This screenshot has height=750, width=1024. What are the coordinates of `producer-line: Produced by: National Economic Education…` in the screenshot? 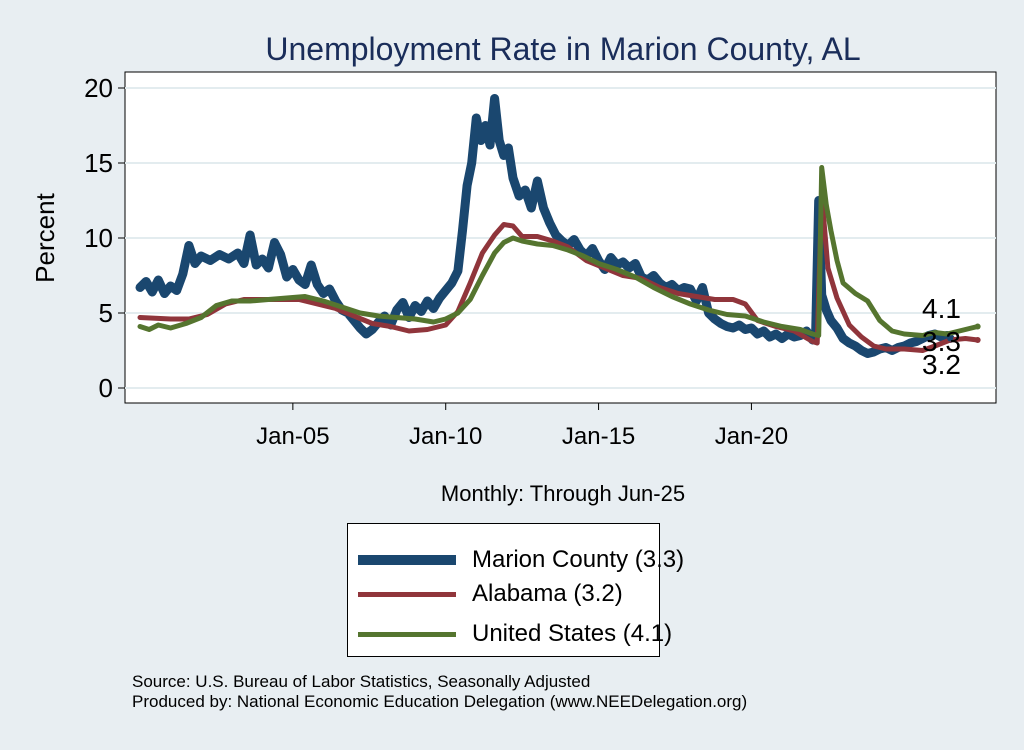 It's located at (440, 701).